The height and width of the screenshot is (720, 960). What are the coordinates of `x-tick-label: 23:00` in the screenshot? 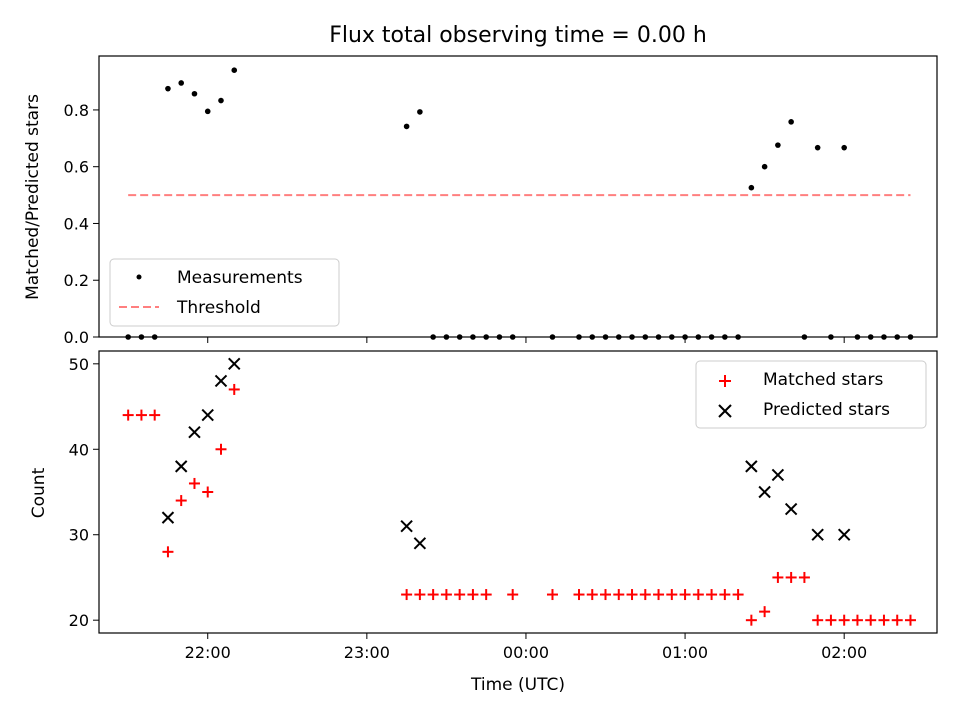 It's located at (367, 652).